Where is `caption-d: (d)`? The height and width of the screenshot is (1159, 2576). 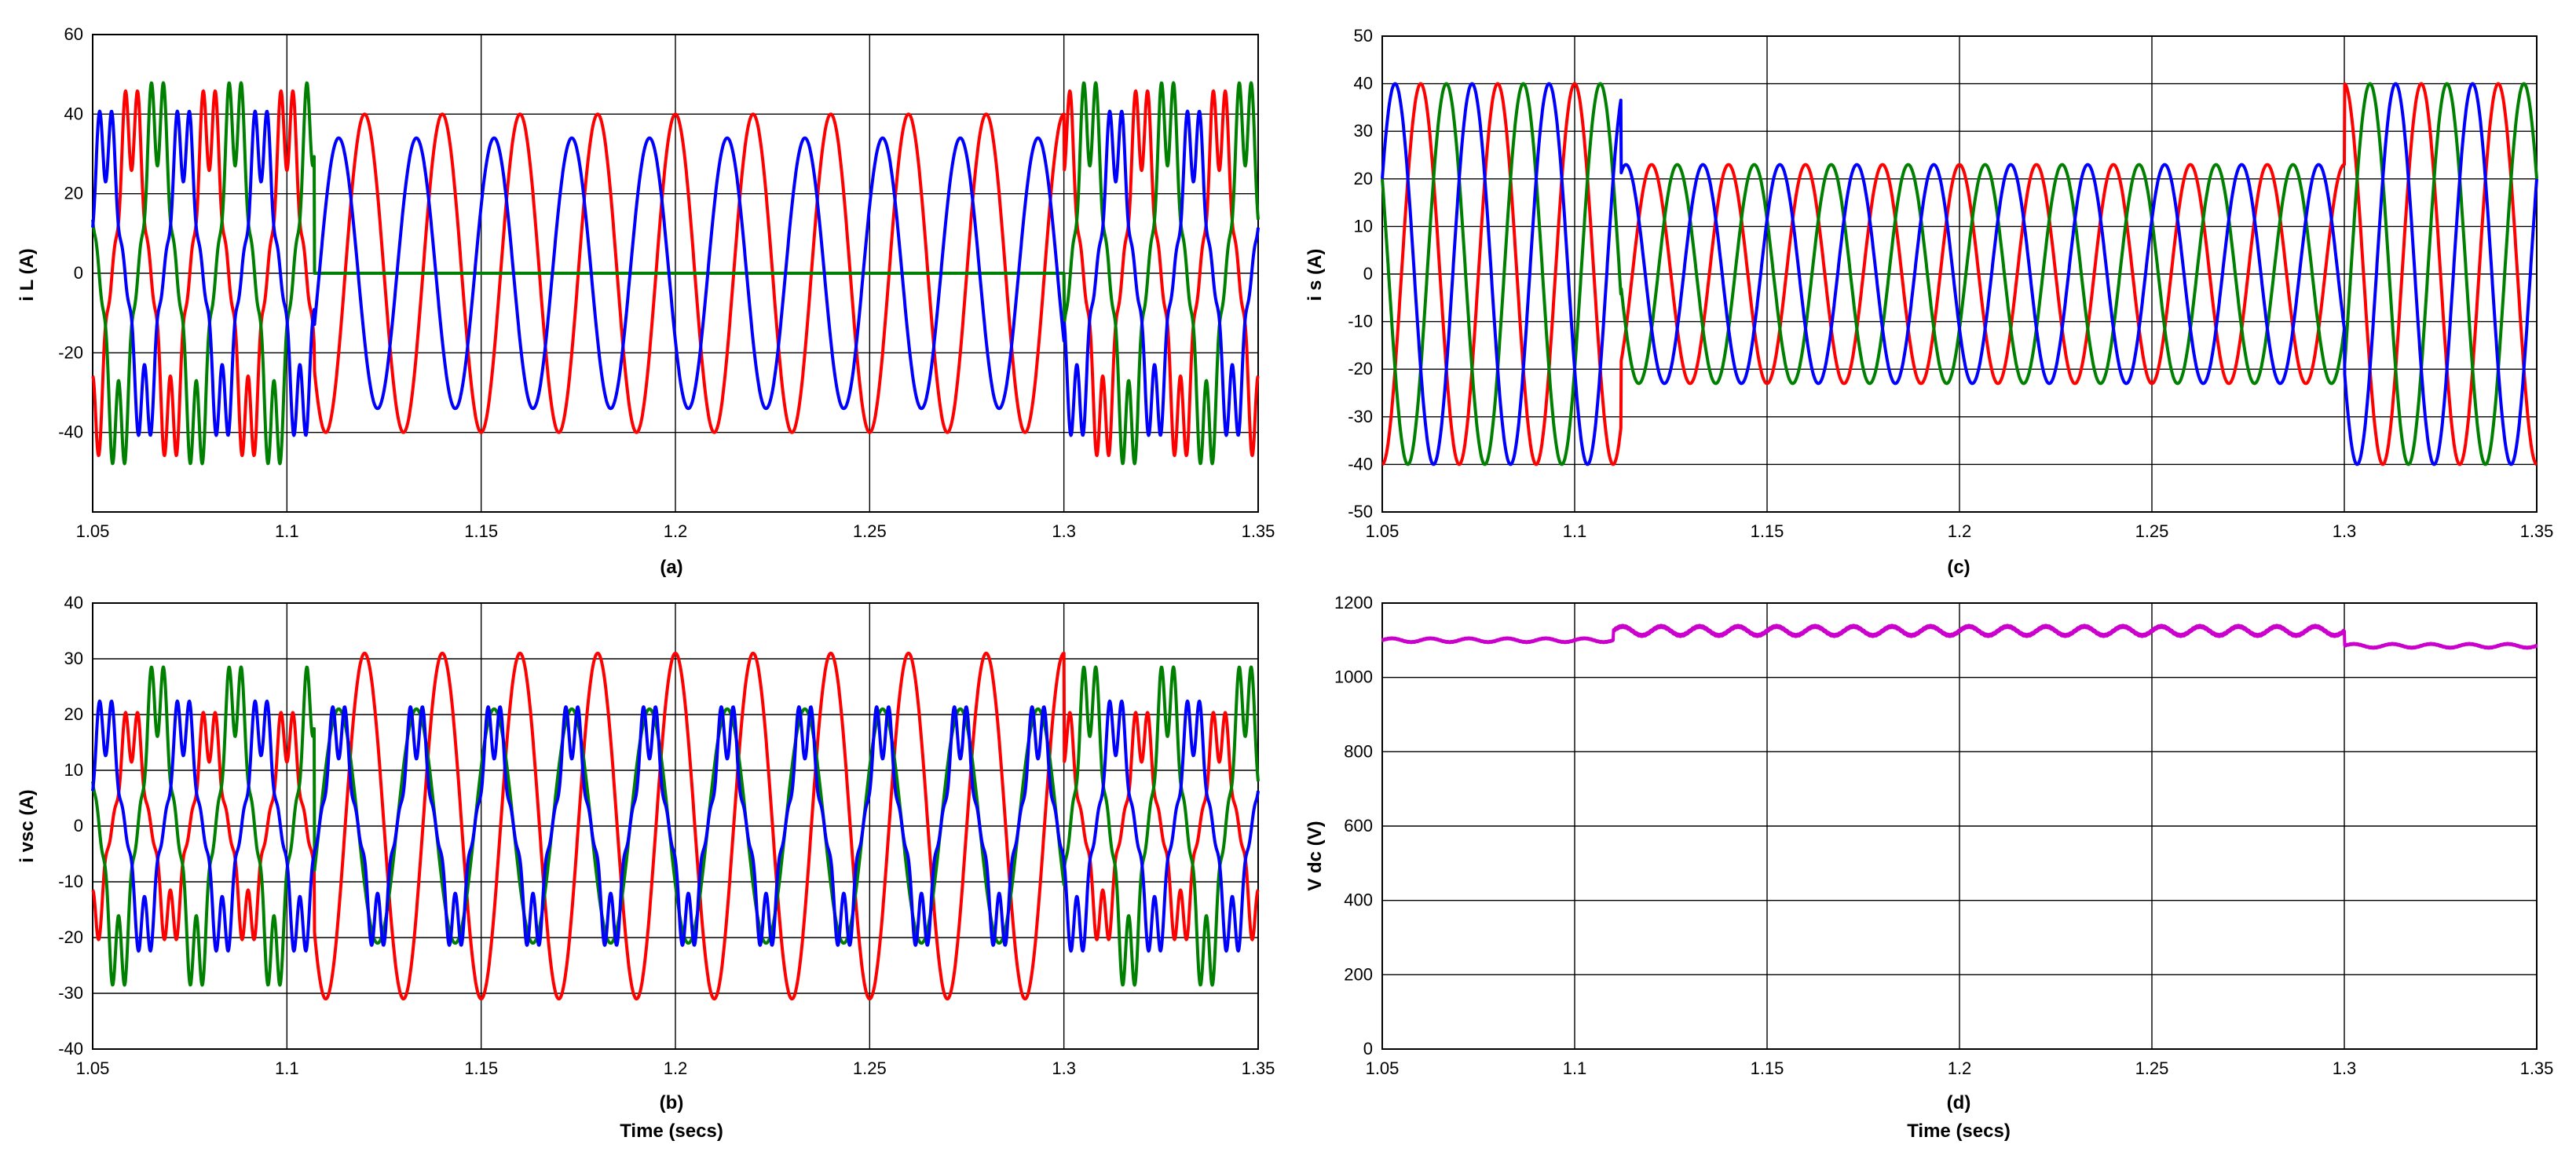
caption-d: (d) is located at coordinates (1959, 1102).